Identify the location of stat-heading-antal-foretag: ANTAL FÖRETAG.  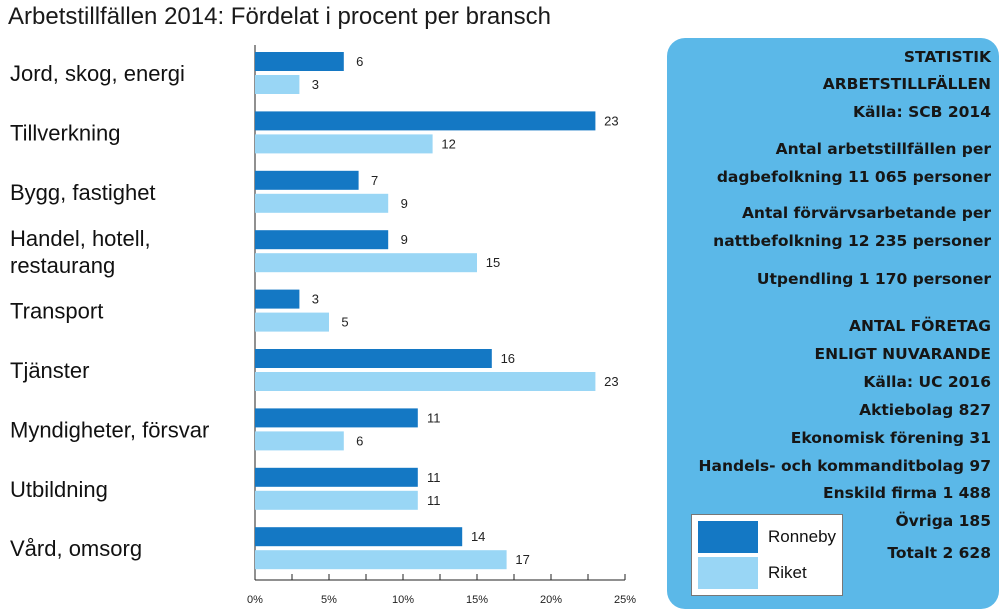
(920, 326).